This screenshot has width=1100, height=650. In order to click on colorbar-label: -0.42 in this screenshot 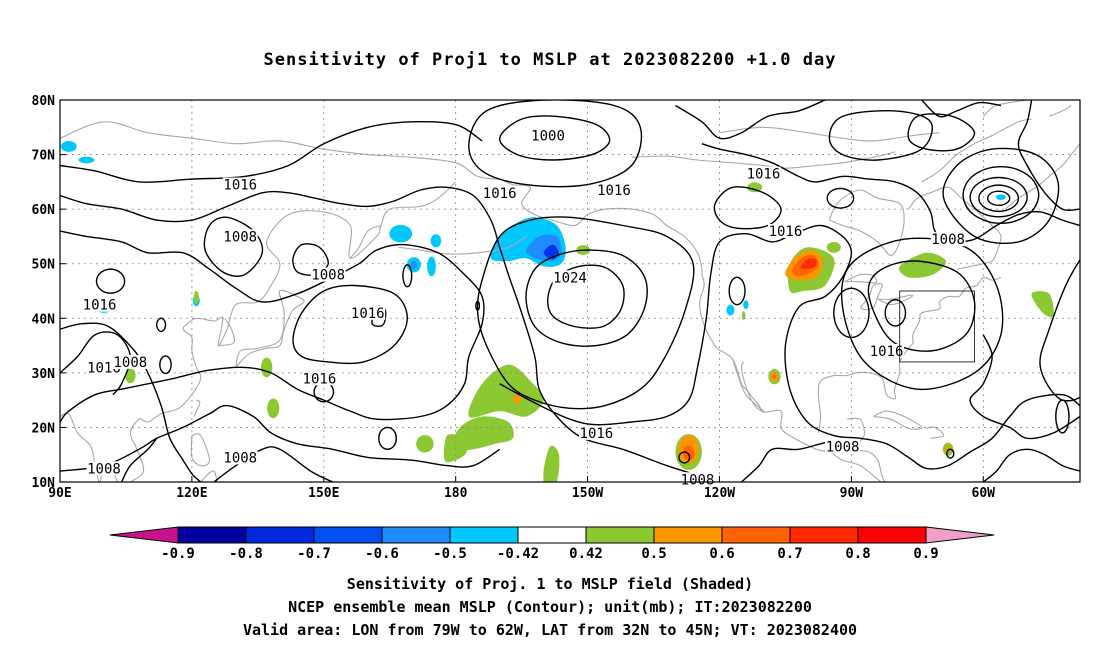, I will do `click(518, 554)`.